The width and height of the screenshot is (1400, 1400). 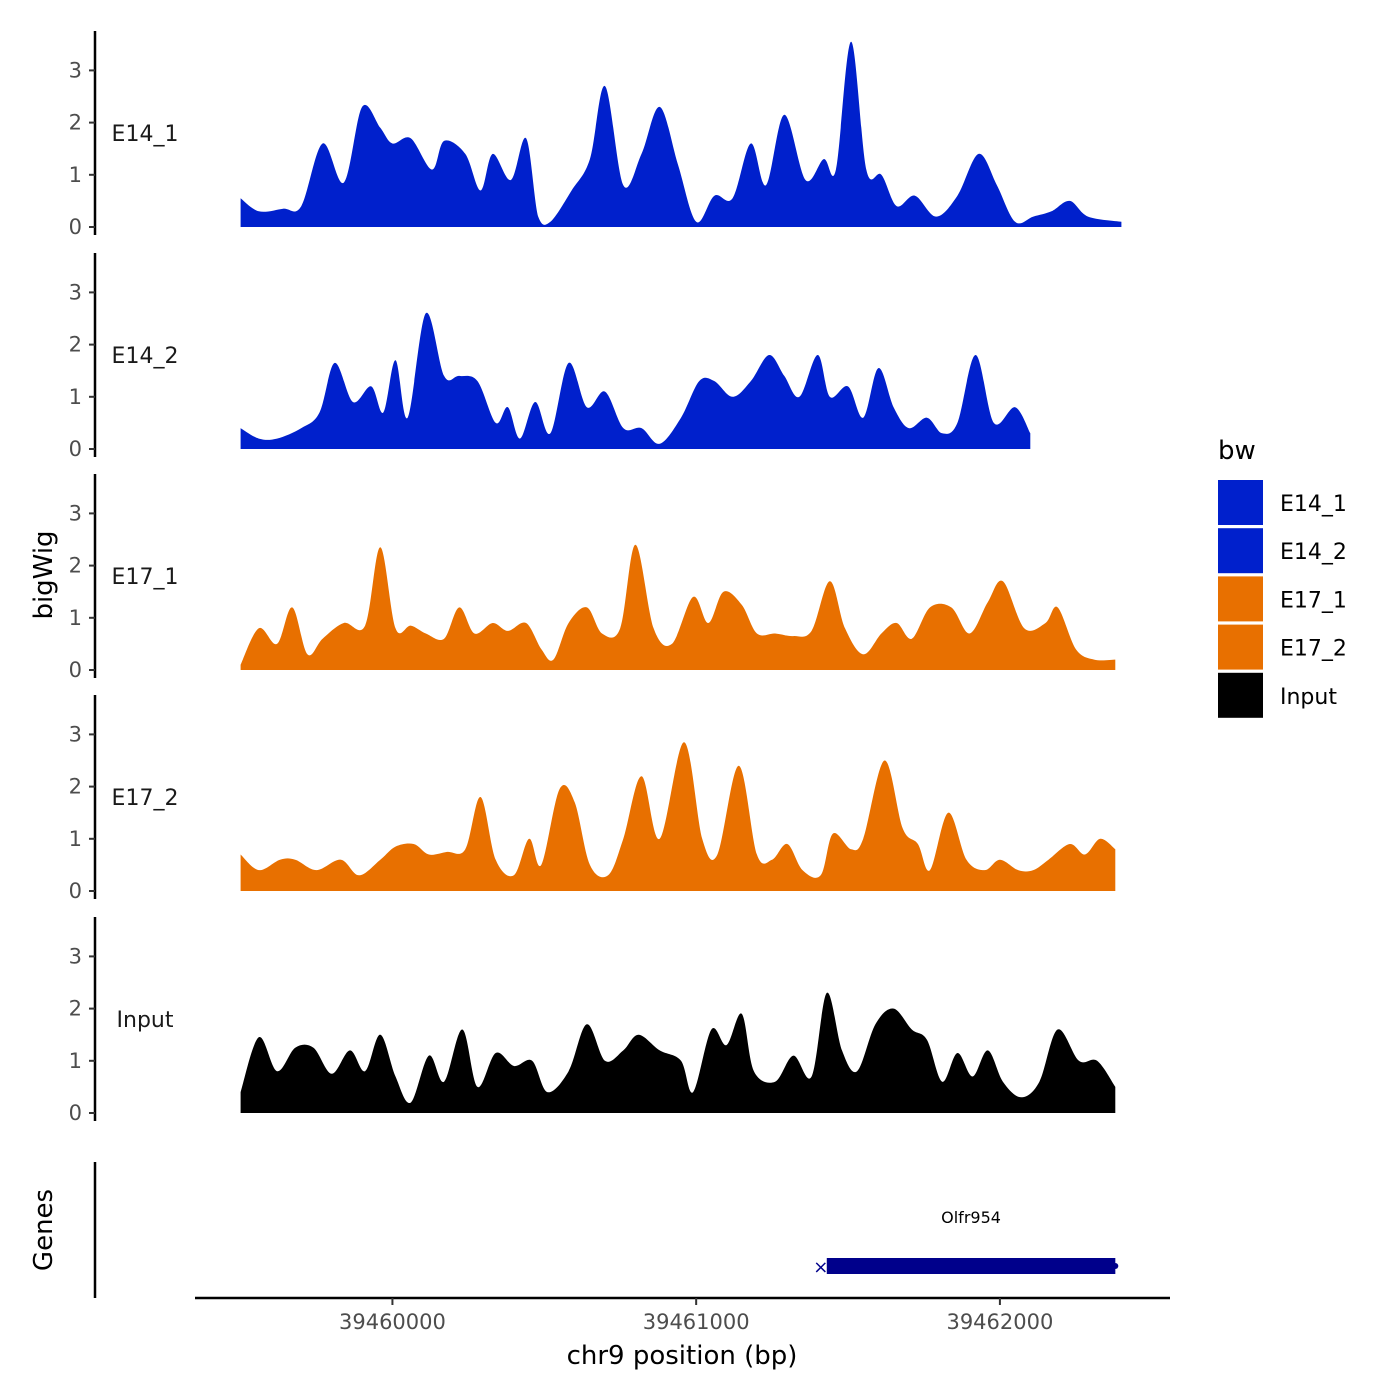 What do you see at coordinates (145, 1020) in the screenshot?
I see `track-label: Input` at bounding box center [145, 1020].